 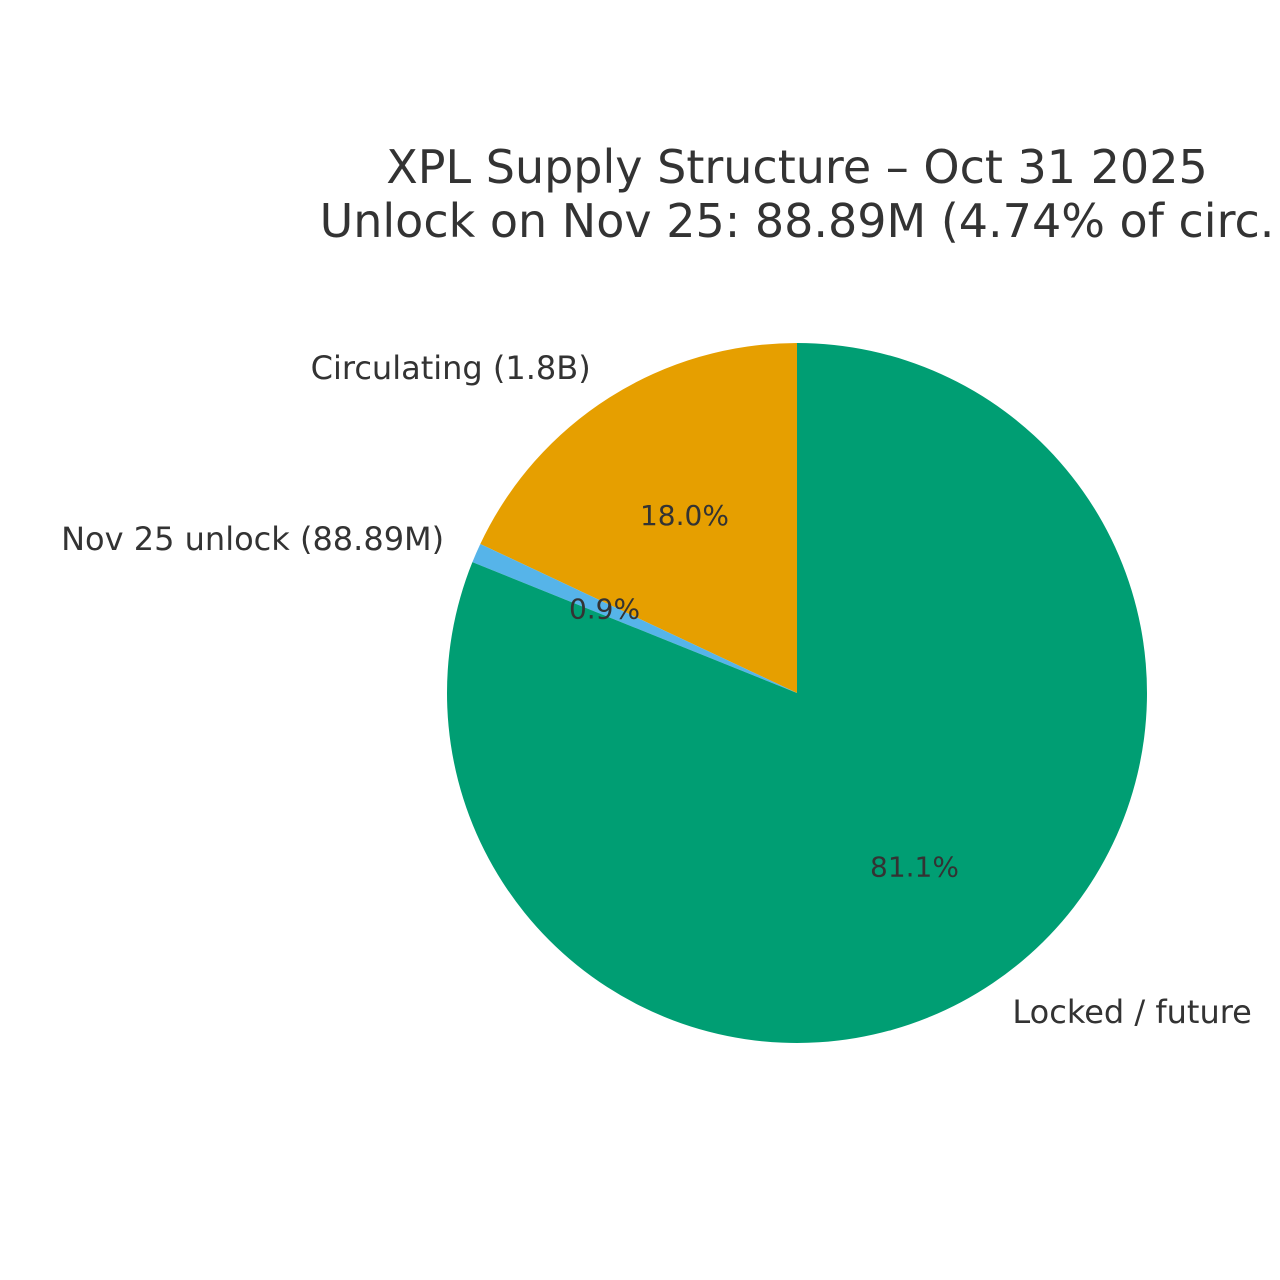 What do you see at coordinates (1131, 1012) in the screenshot?
I see `pie-slice-label: Locked / future` at bounding box center [1131, 1012].